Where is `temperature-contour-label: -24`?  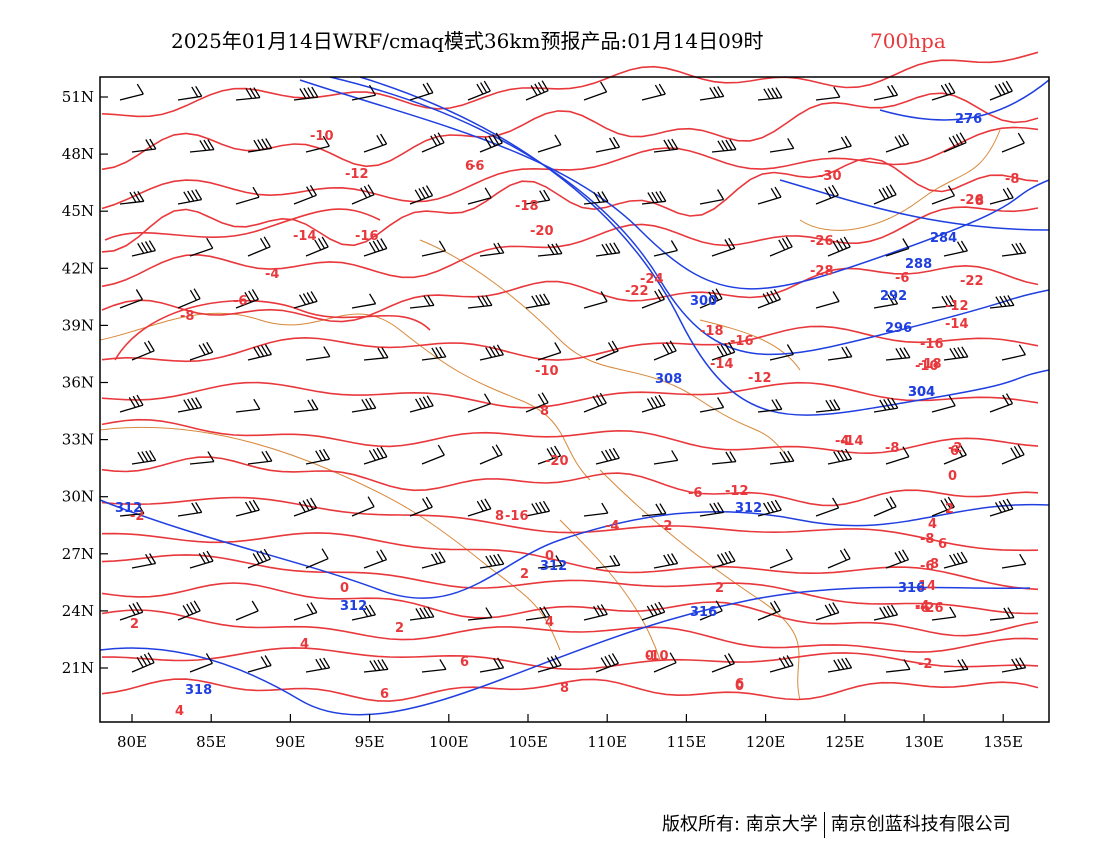
temperature-contour-label: -24 is located at coordinates (652, 279).